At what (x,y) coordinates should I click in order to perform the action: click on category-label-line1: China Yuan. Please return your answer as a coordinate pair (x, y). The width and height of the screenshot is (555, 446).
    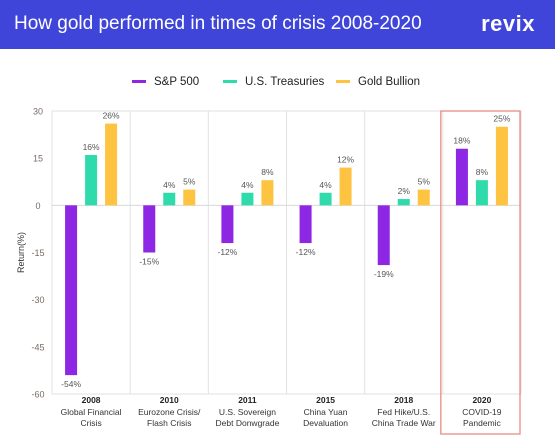
    Looking at the image, I should click on (326, 412).